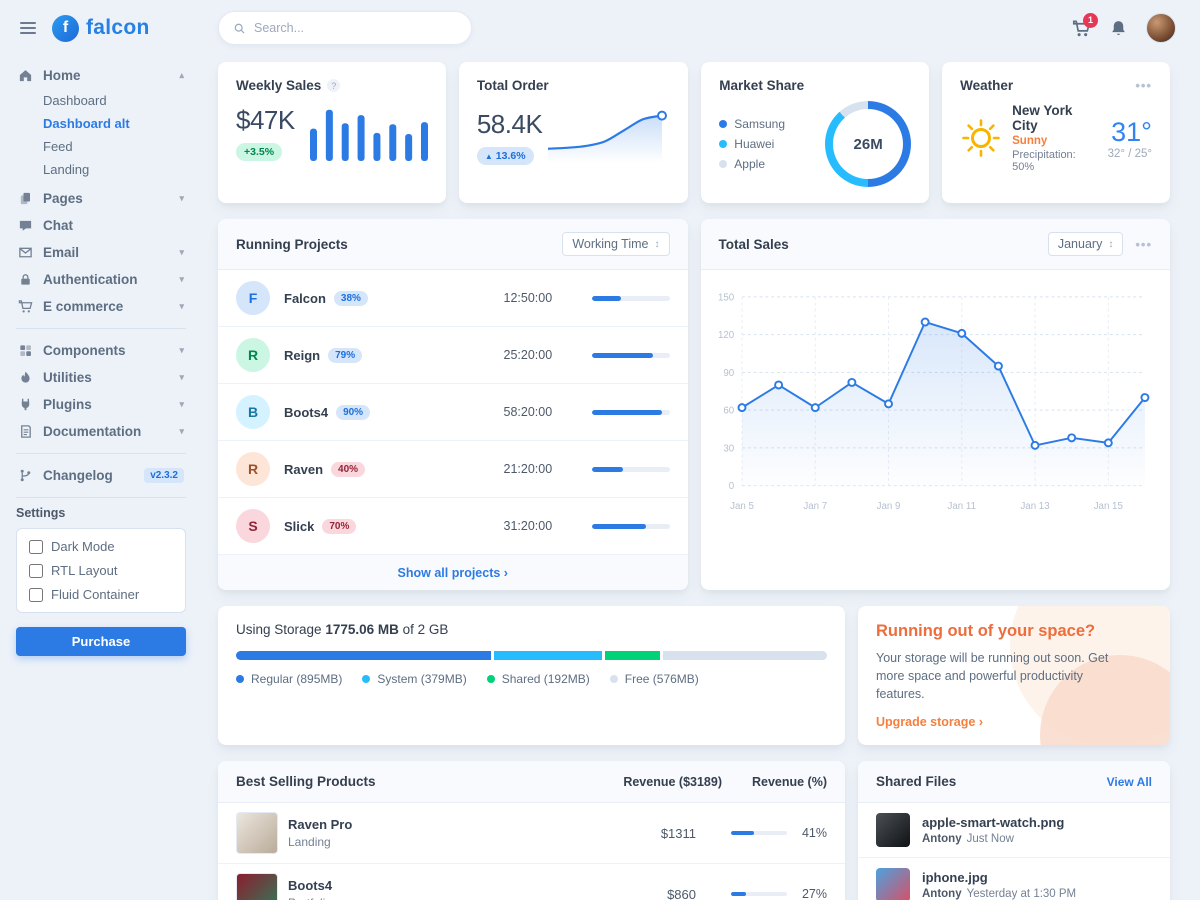 The width and height of the screenshot is (1200, 900). Describe the element at coordinates (420, 833) in the screenshot. I see `product-info: Raven Pro Landing` at that location.